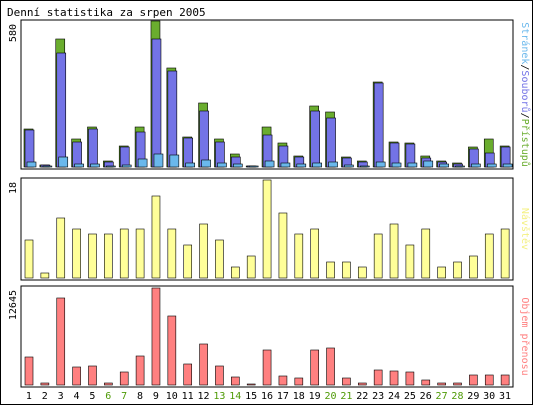  Describe the element at coordinates (525, 43) in the screenshot. I see `series-side-label-part: Stránek` at that location.